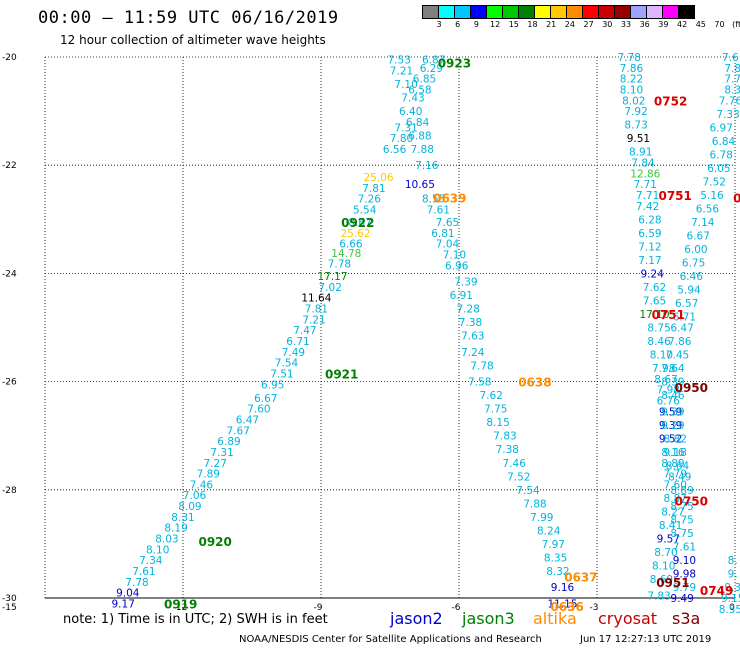 This screenshot has width=740, height=650. I want to click on wave-height-point: 25.62, so click(355, 234).